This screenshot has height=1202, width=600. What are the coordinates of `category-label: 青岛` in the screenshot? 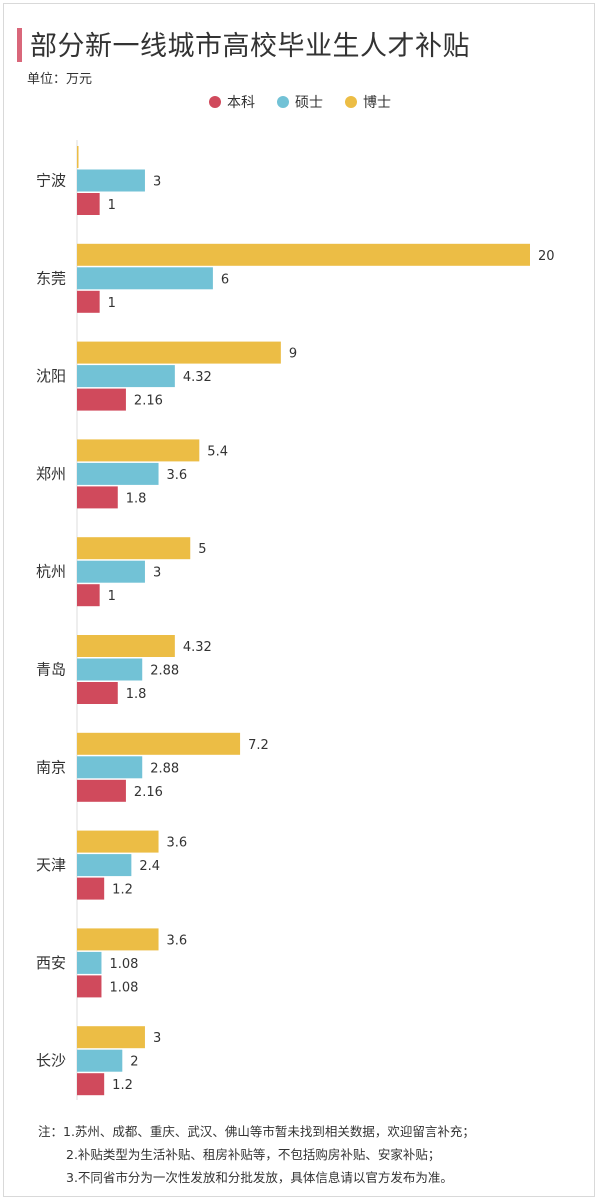 It's located at (51, 670).